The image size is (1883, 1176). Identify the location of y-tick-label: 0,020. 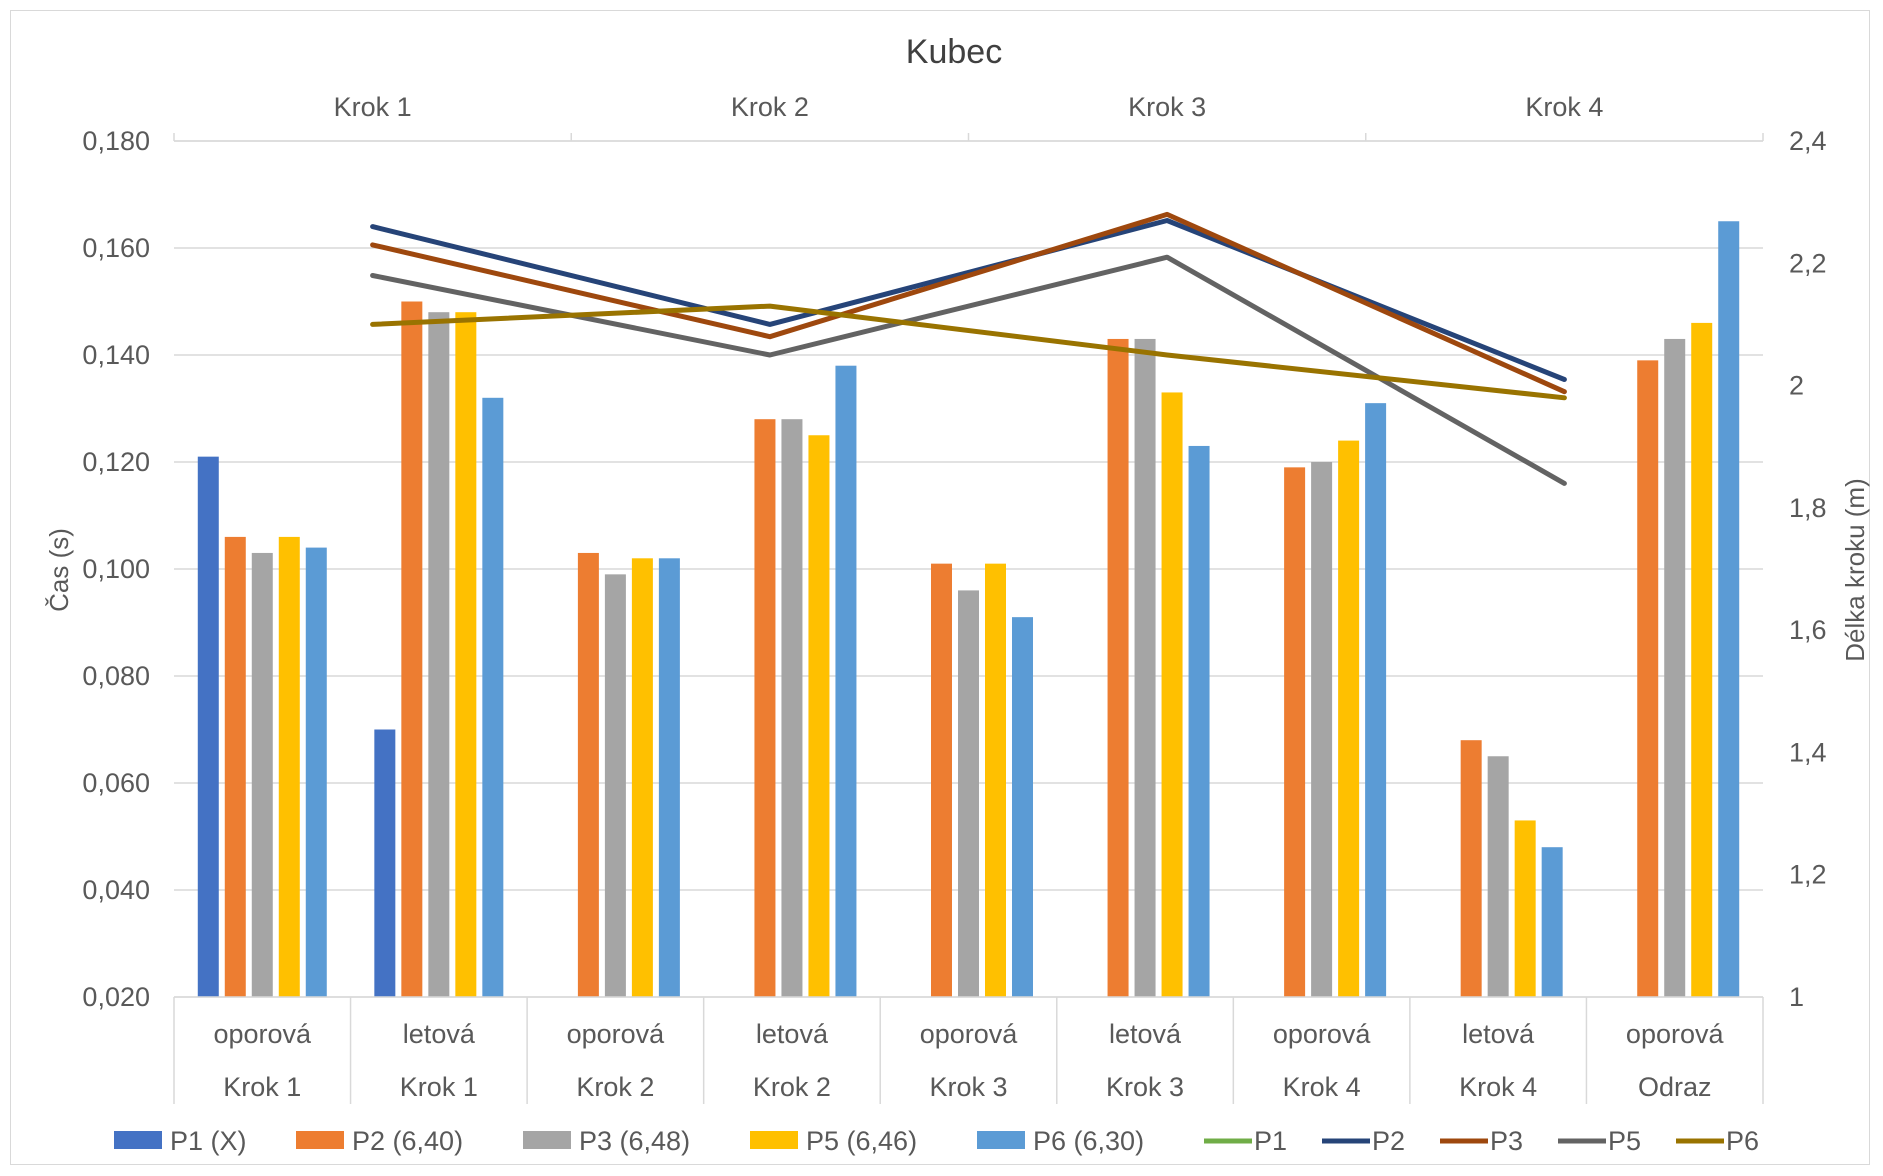
(116, 997).